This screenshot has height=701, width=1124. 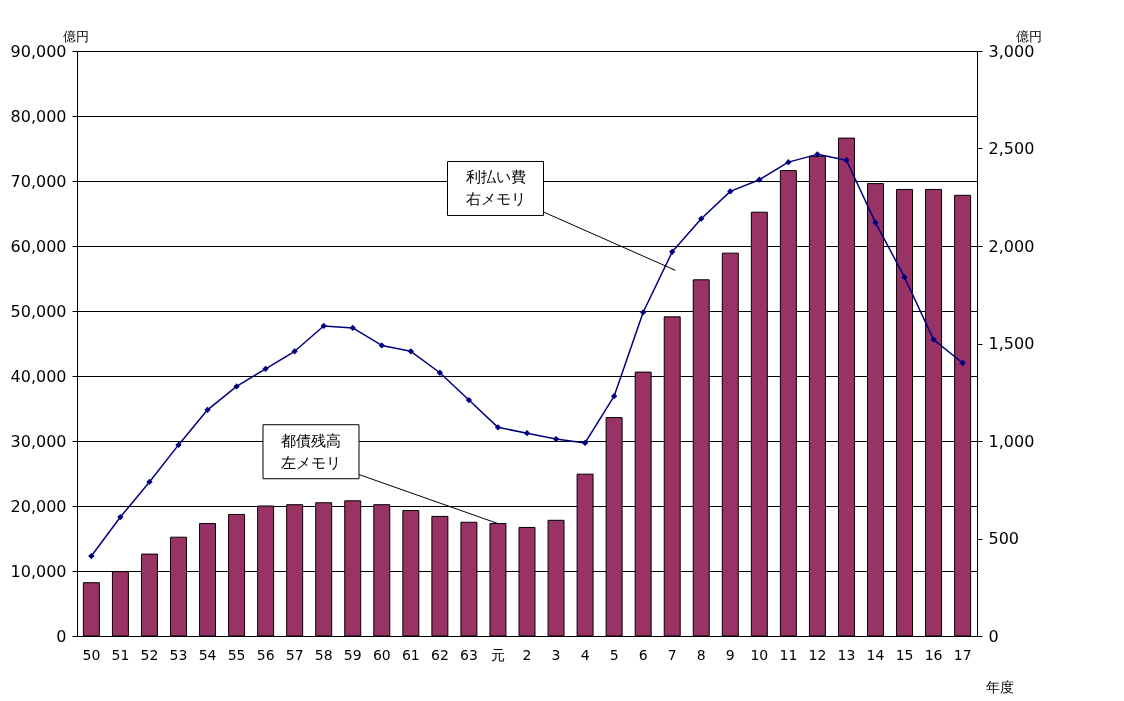 I want to click on x-tick-label: 元, so click(x=497, y=654).